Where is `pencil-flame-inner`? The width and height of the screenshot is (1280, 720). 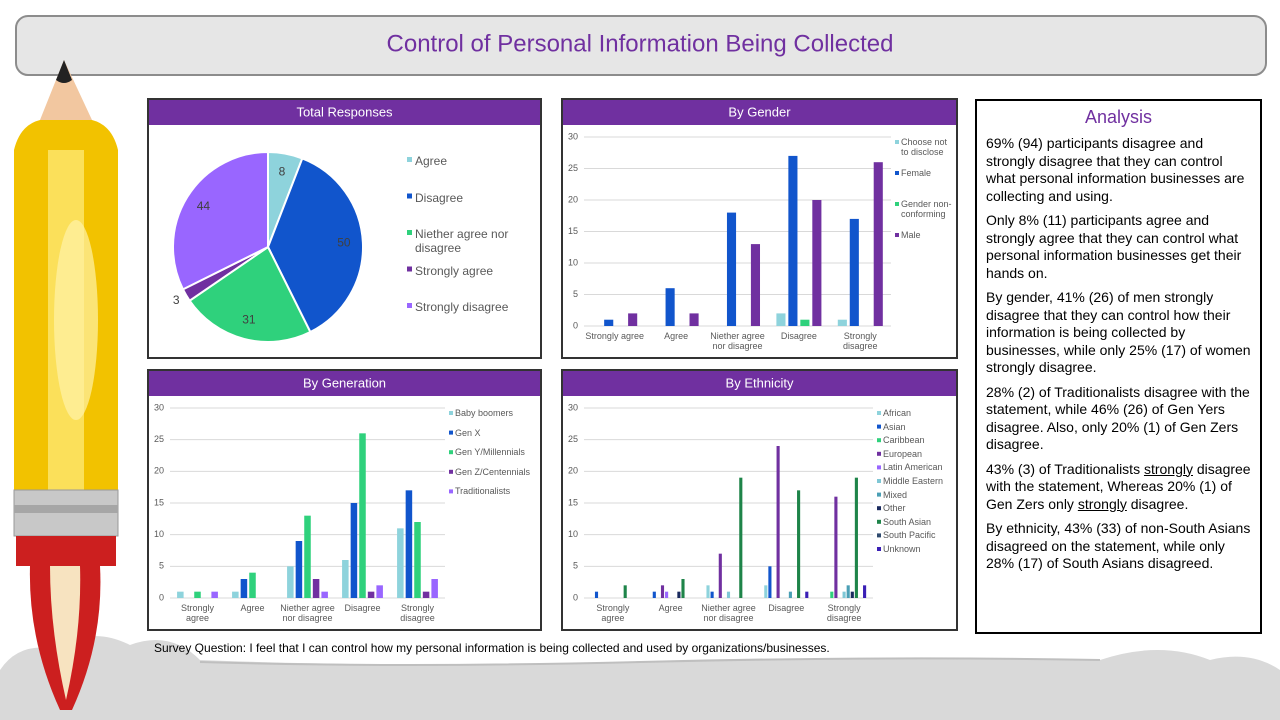
pencil-flame-inner is located at coordinates (65, 633).